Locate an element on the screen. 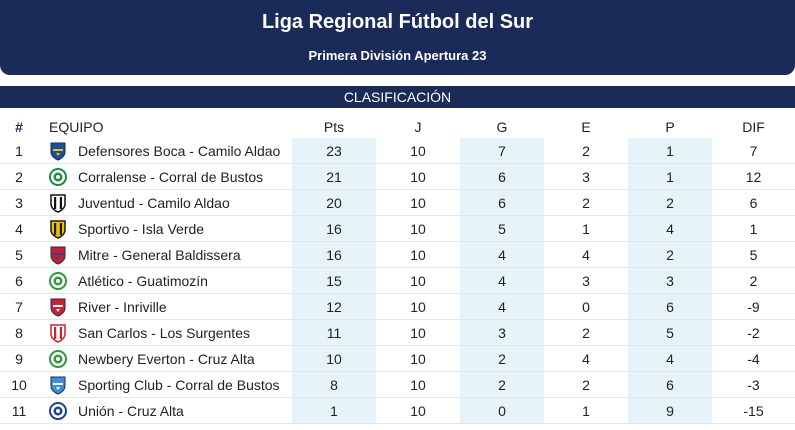 This screenshot has height=430, width=795. points-cell: 11 is located at coordinates (334, 332).